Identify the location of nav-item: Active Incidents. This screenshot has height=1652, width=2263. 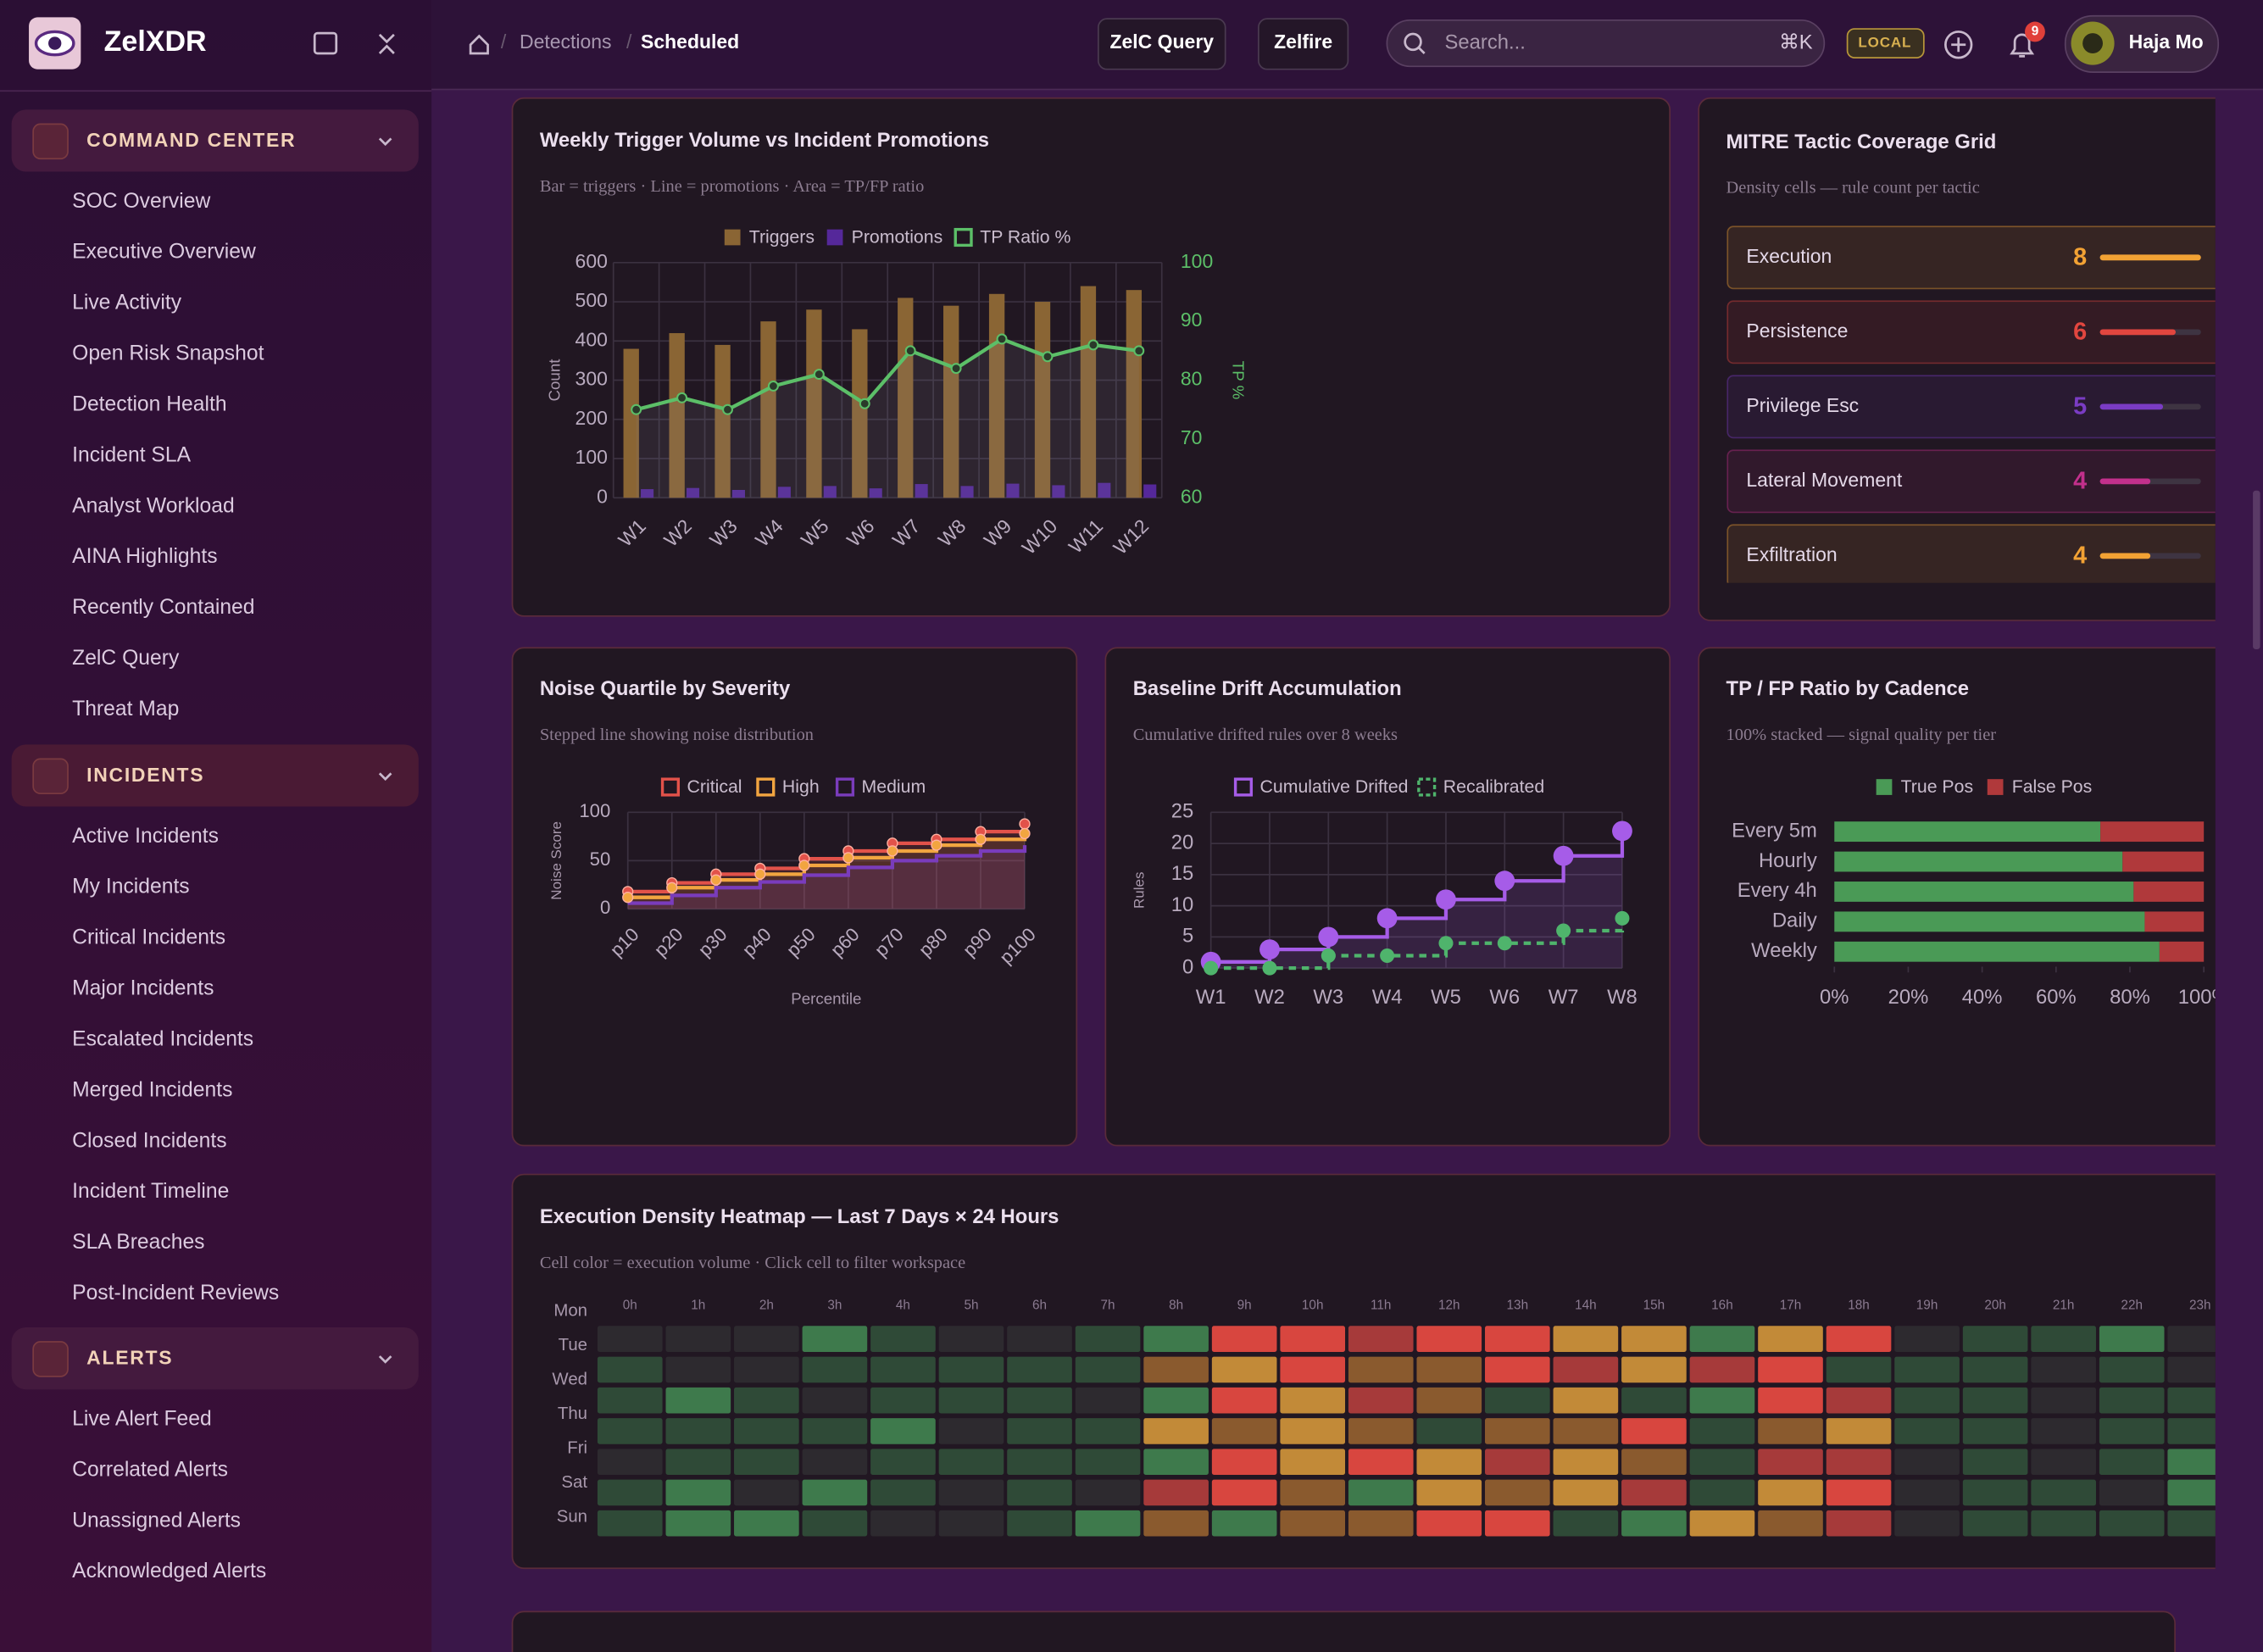
(145, 836).